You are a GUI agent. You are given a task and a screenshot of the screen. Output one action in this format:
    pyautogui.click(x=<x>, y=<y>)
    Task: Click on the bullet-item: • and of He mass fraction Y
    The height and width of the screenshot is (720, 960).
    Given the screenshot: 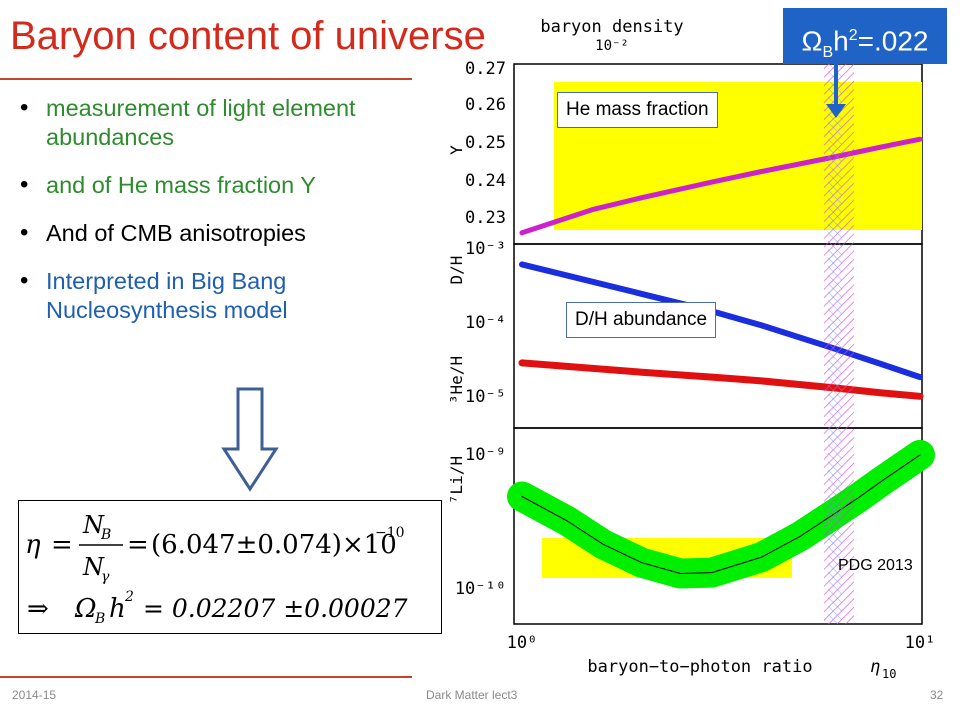 What is the action you would take?
    pyautogui.click(x=233, y=185)
    